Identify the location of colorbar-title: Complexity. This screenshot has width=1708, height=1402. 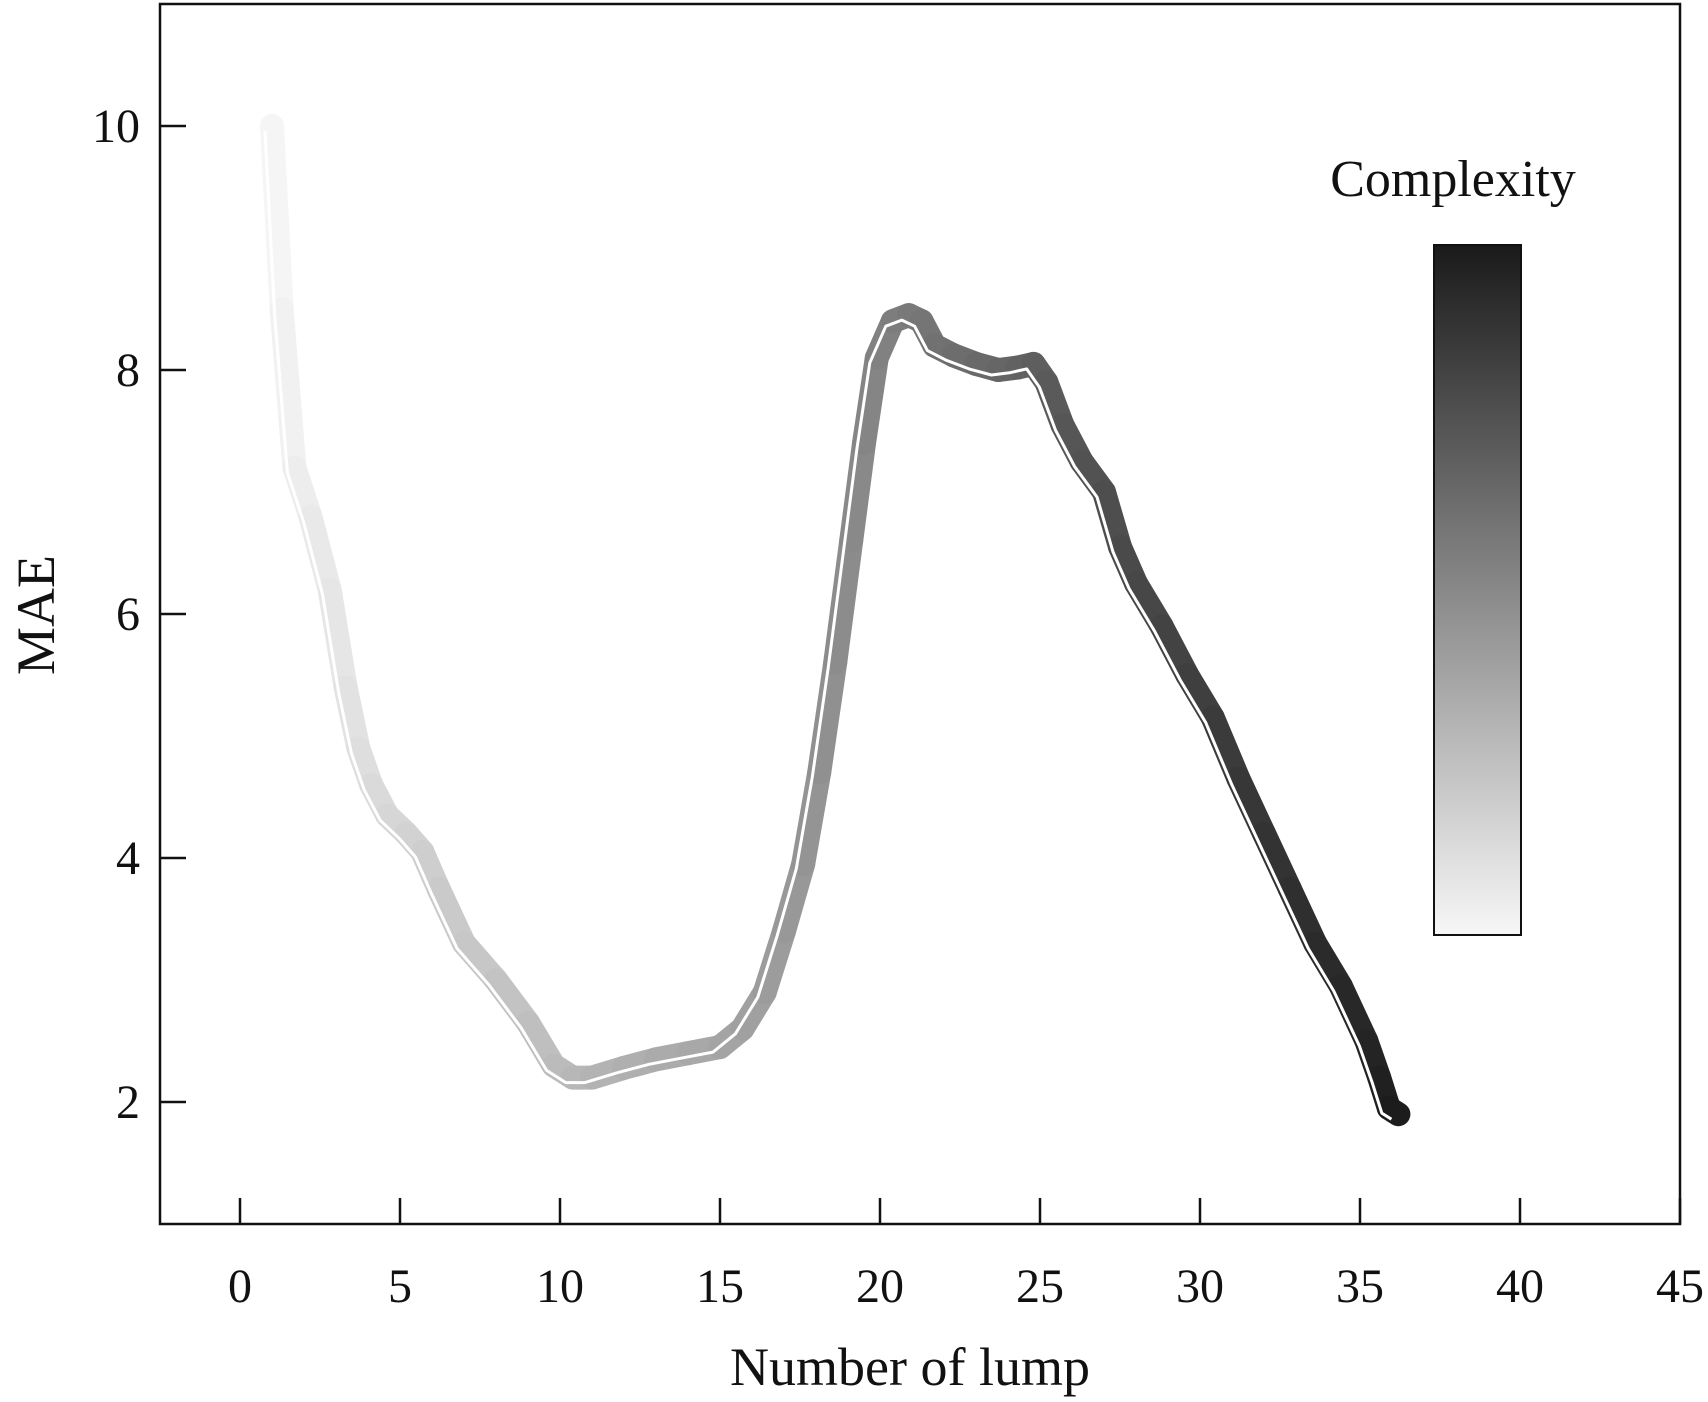
(1453, 179).